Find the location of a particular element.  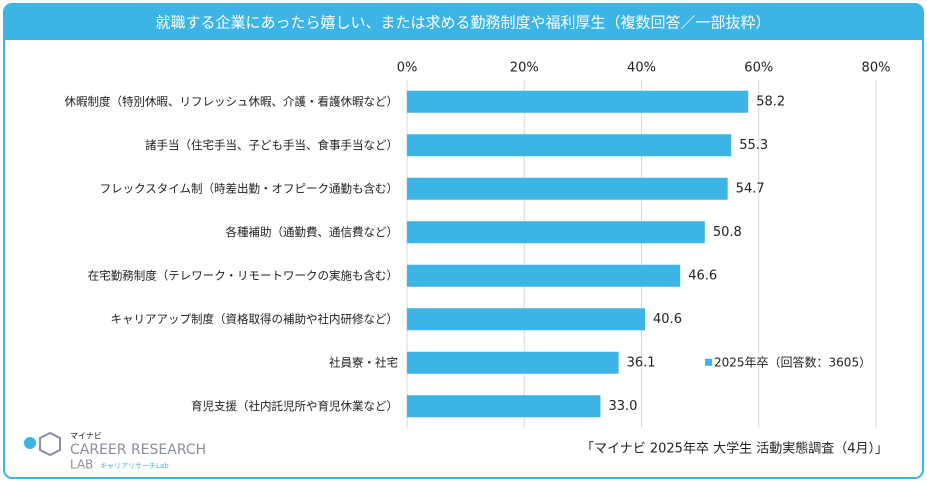

value-label: 46.6 is located at coordinates (702, 275).